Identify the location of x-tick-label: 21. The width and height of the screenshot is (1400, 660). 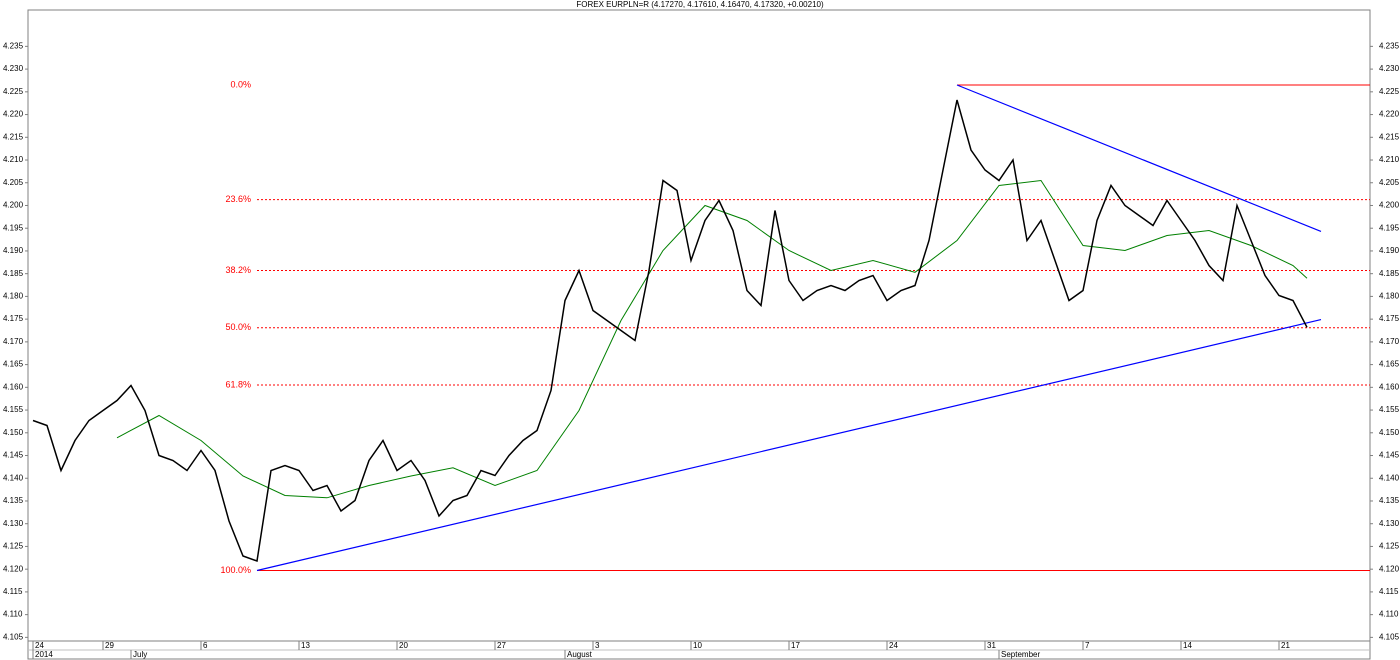
(1285, 645).